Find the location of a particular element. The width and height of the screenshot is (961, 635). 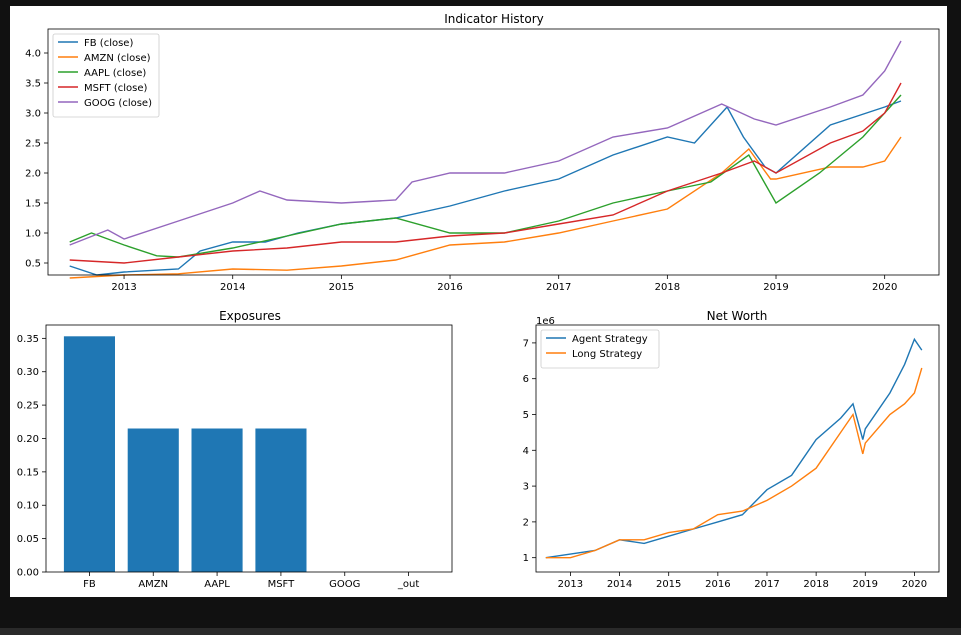

chart-title: Exposures is located at coordinates (250, 316).